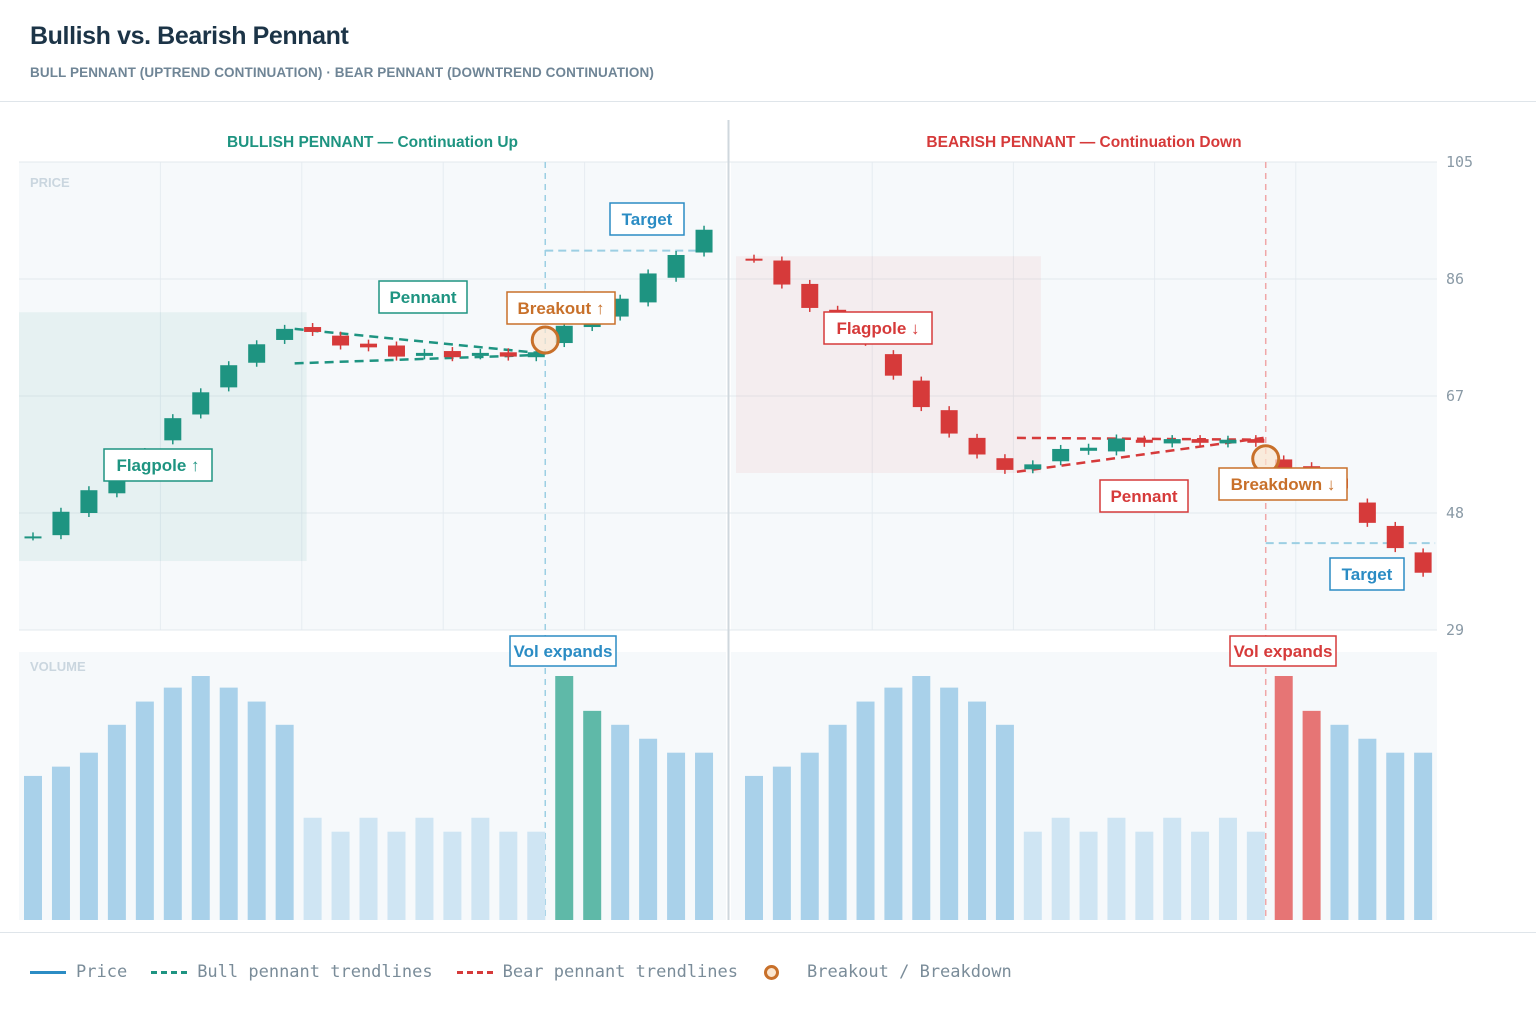 The width and height of the screenshot is (1536, 1015). Describe the element at coordinates (315, 972) in the screenshot. I see `legend-label-bull: Bull pennant trendlines` at that location.